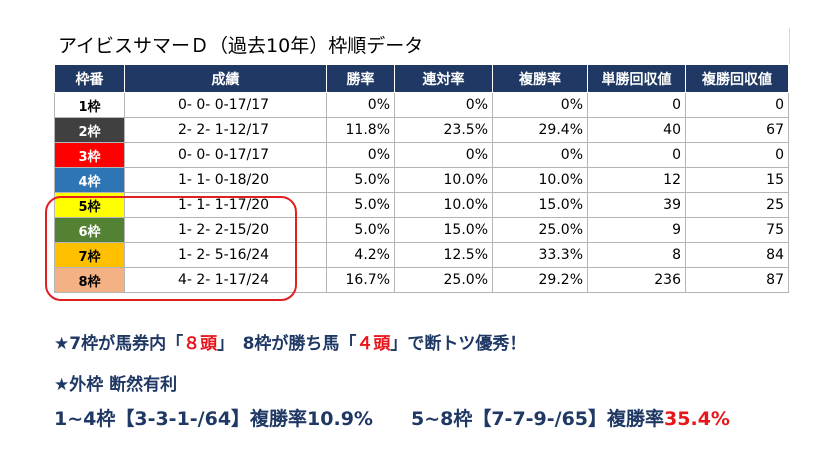  I want to click on header-fukusho-rate: 複勝率, so click(540, 78).